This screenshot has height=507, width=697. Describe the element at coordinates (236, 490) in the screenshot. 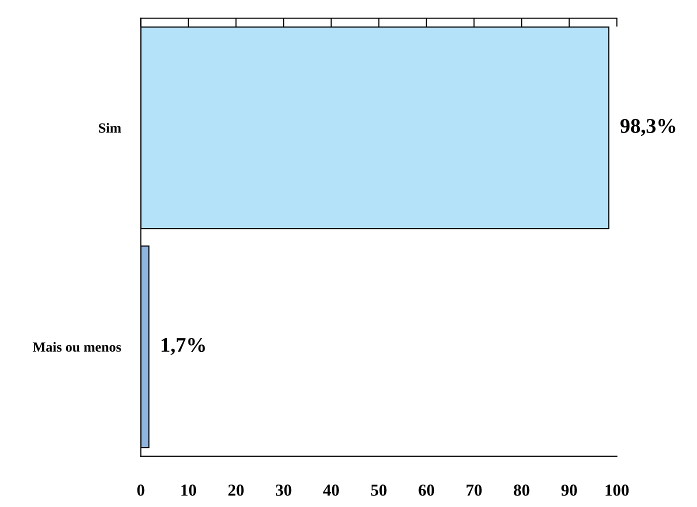

I see `x-tick-label: 20` at that location.